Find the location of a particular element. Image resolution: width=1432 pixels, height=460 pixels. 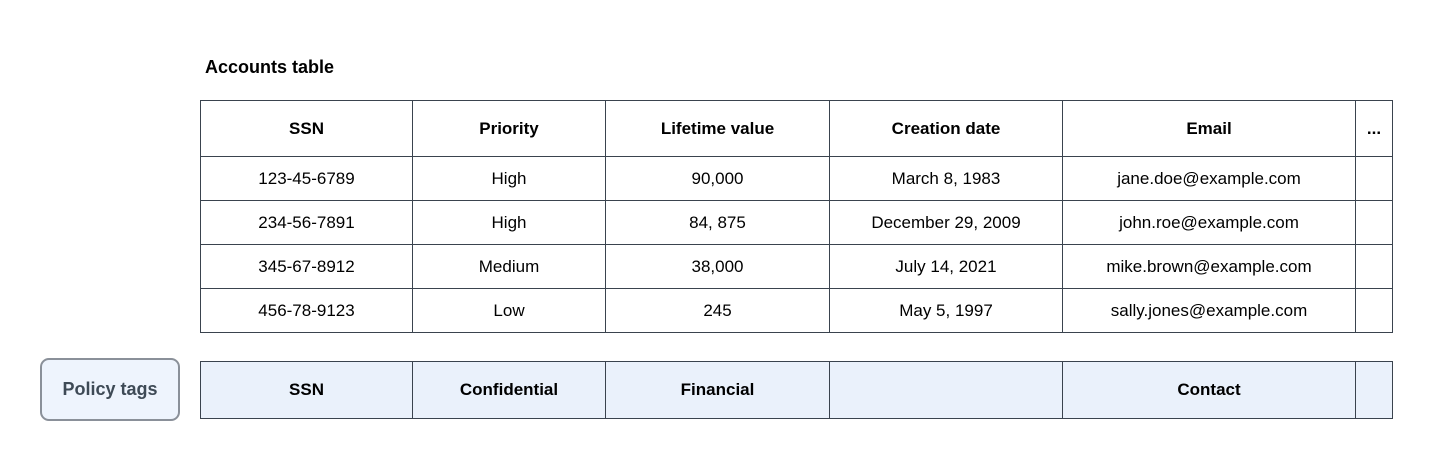

policy-tag-confidential: Confidential is located at coordinates (509, 390).